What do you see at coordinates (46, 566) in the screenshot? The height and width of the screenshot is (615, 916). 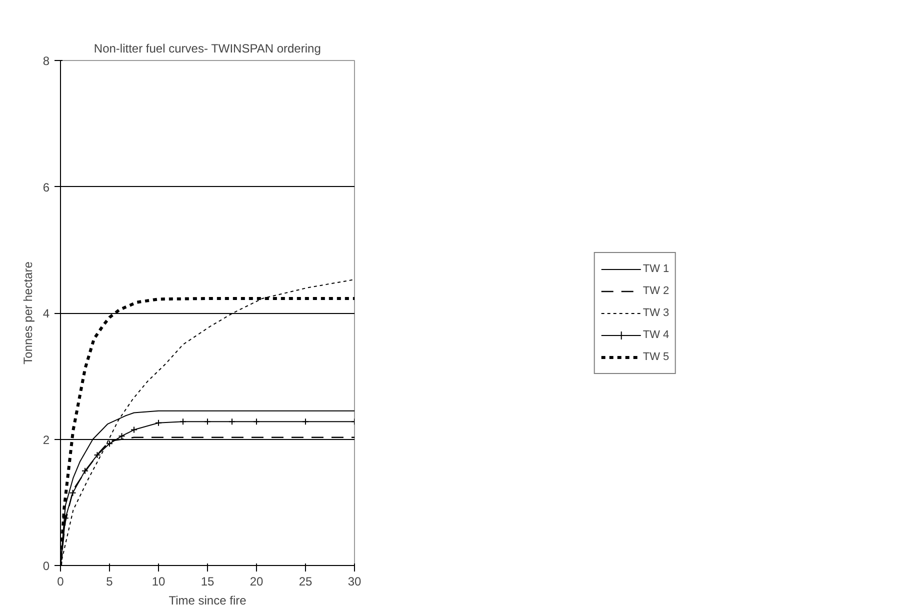 I see `y-tick-label: 0` at bounding box center [46, 566].